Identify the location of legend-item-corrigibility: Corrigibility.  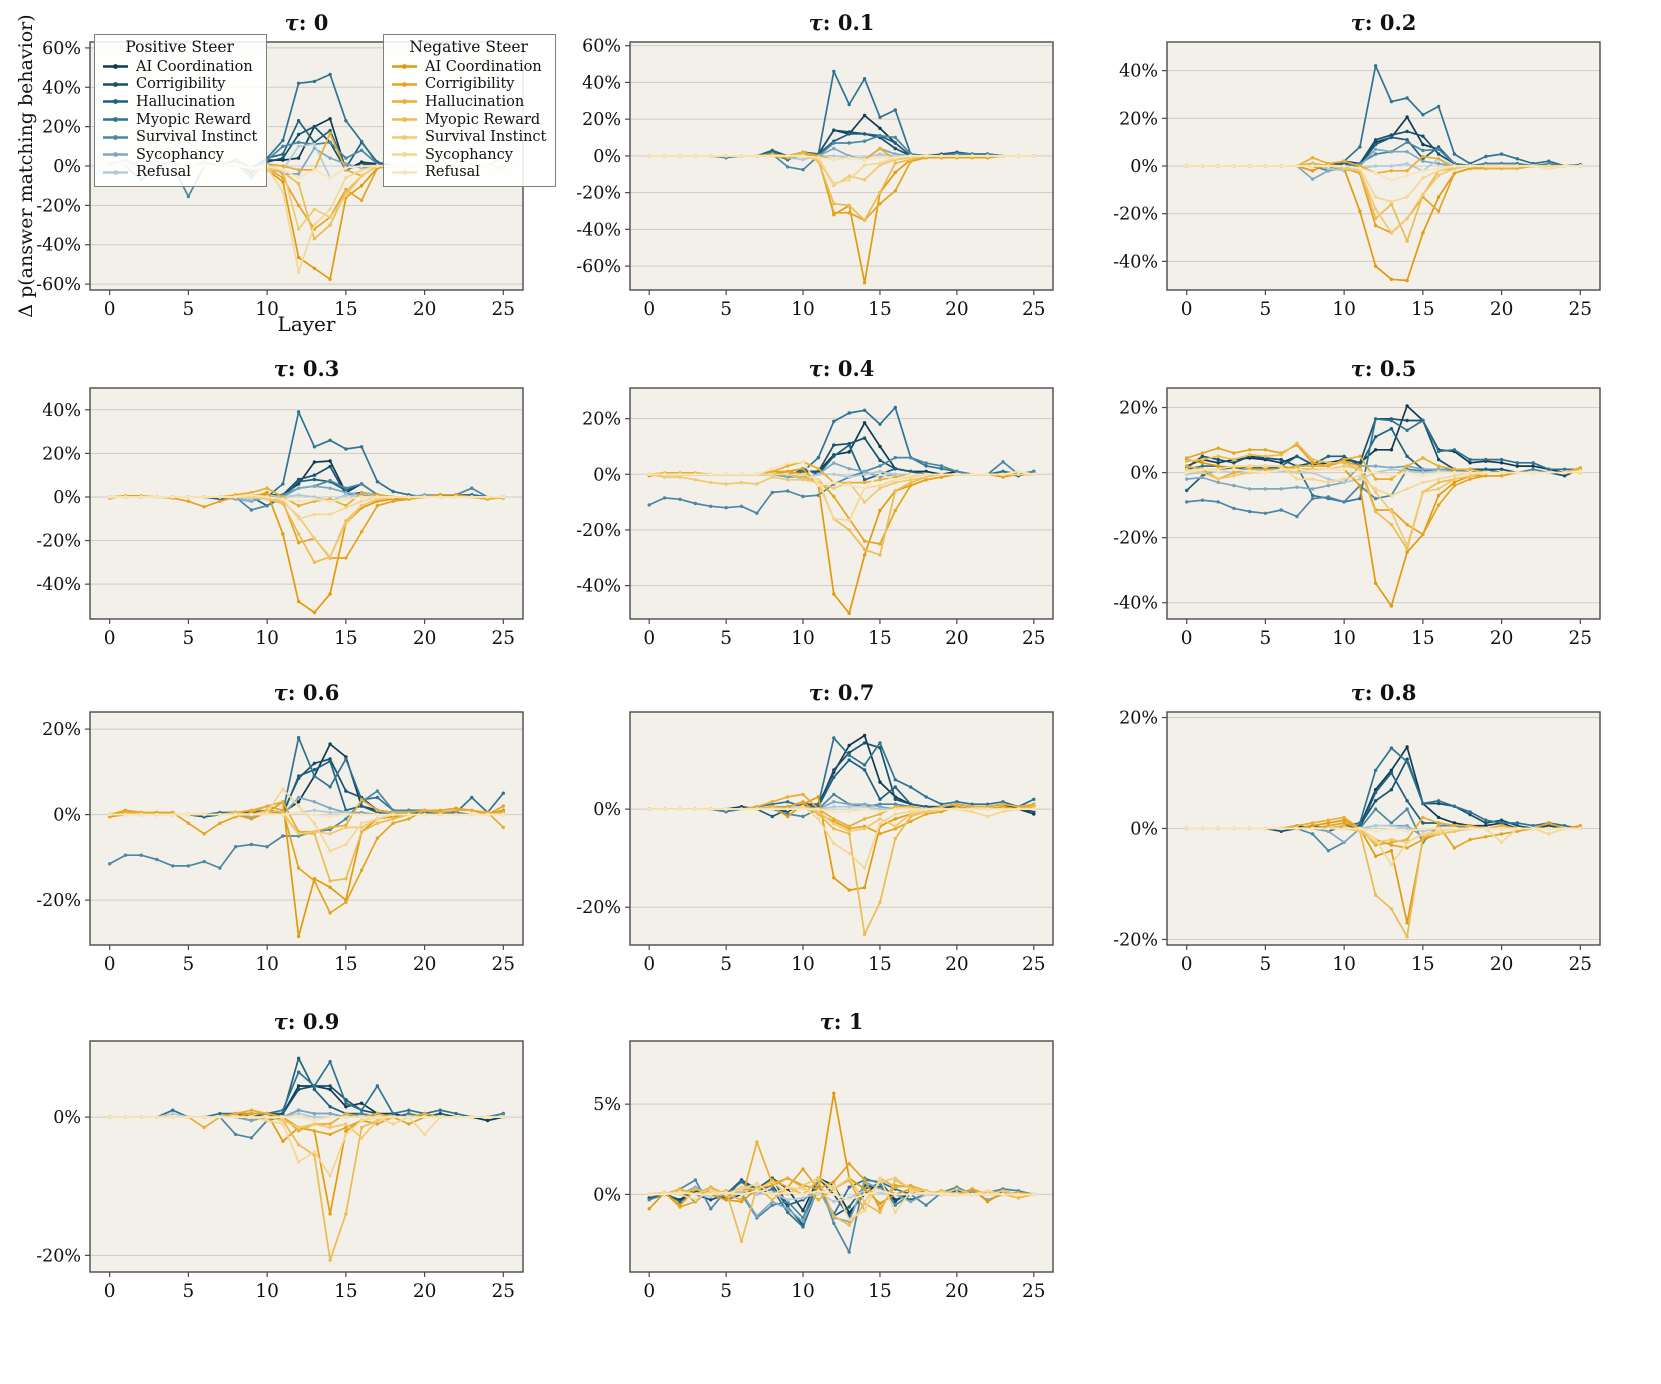
(468, 85).